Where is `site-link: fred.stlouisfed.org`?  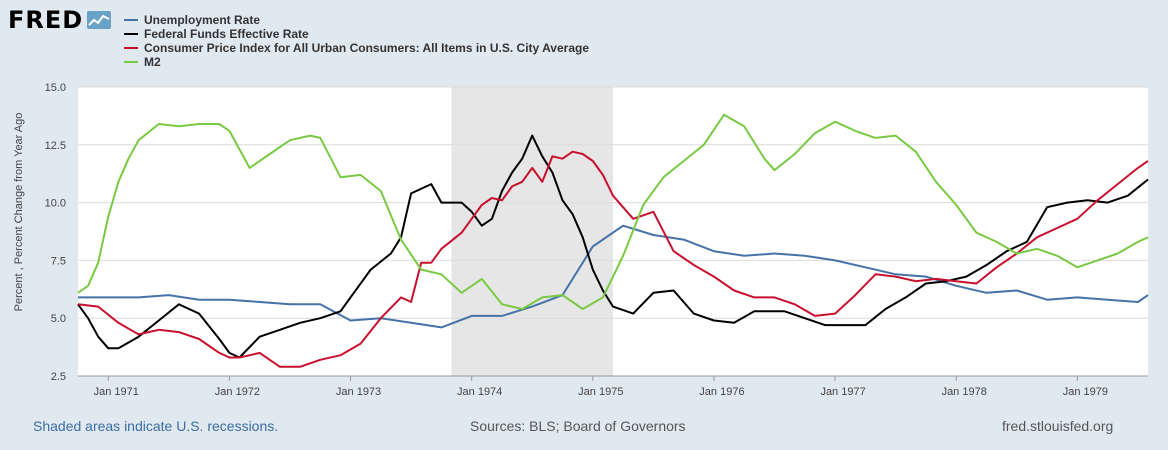
site-link: fred.stlouisfed.org is located at coordinates (1058, 426).